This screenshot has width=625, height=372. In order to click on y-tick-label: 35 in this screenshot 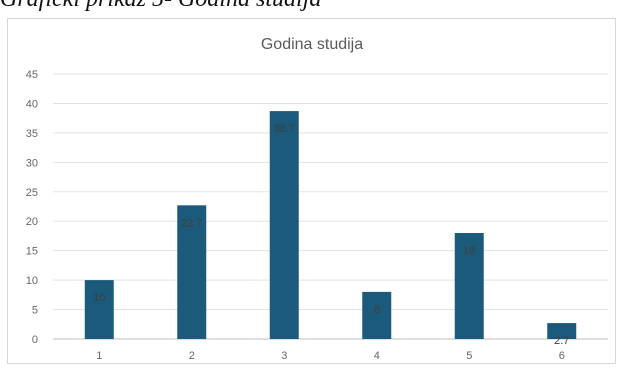, I will do `click(32, 134)`.